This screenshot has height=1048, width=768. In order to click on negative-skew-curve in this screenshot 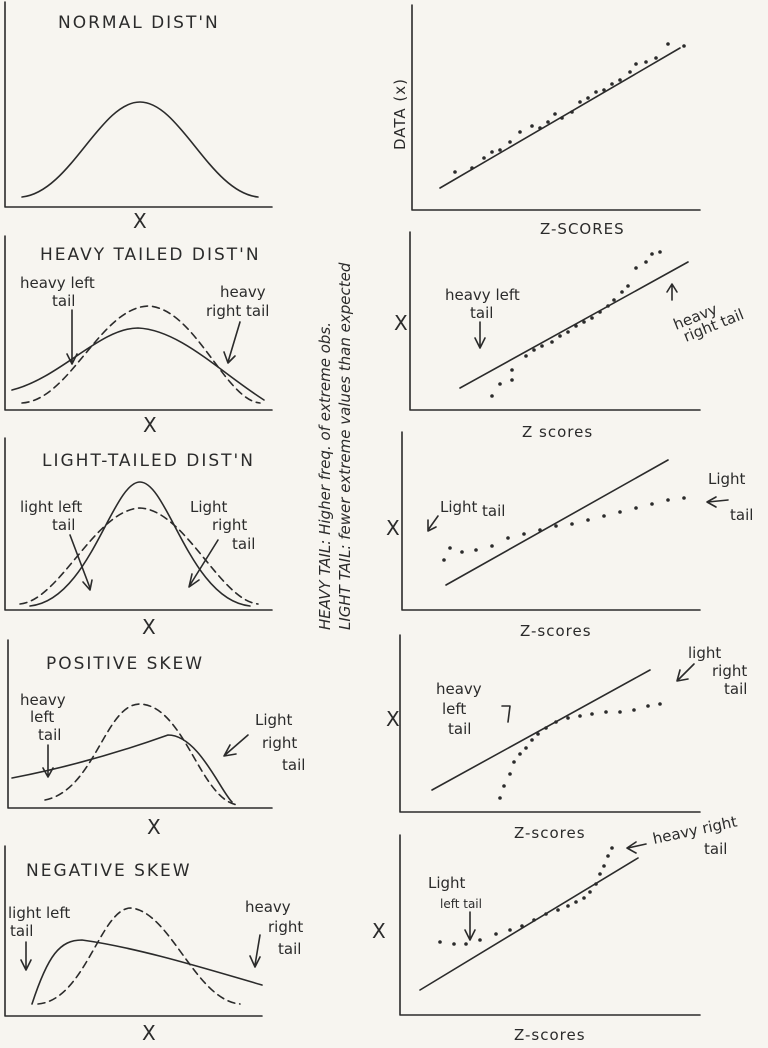, I will do `click(147, 972)`.